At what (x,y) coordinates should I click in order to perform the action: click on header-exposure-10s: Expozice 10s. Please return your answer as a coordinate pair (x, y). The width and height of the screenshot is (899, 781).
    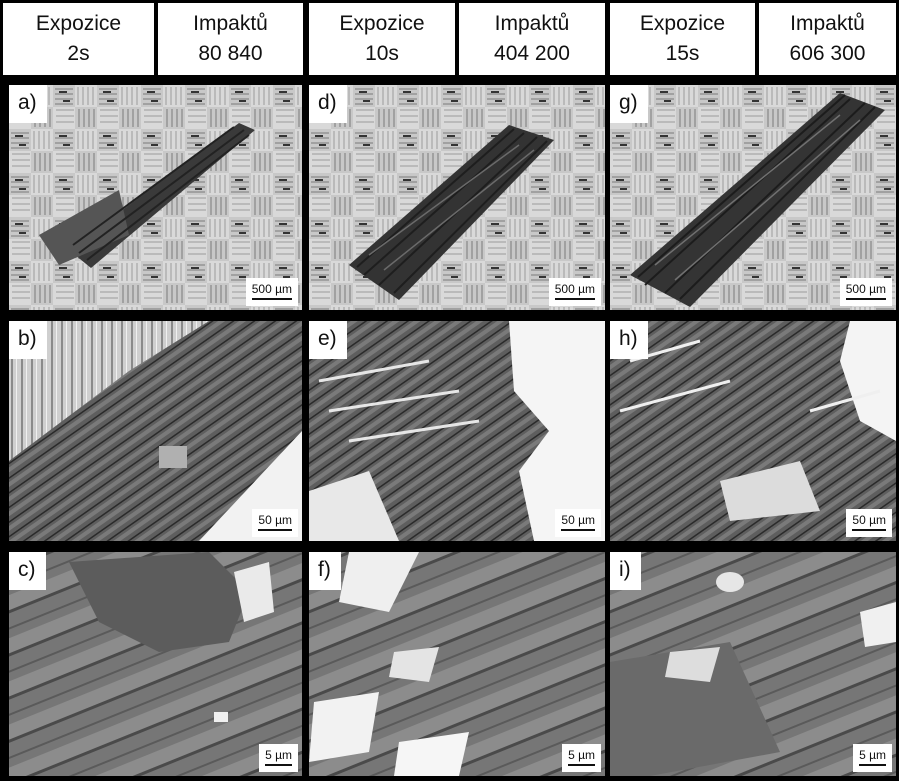
    Looking at the image, I should click on (382, 39).